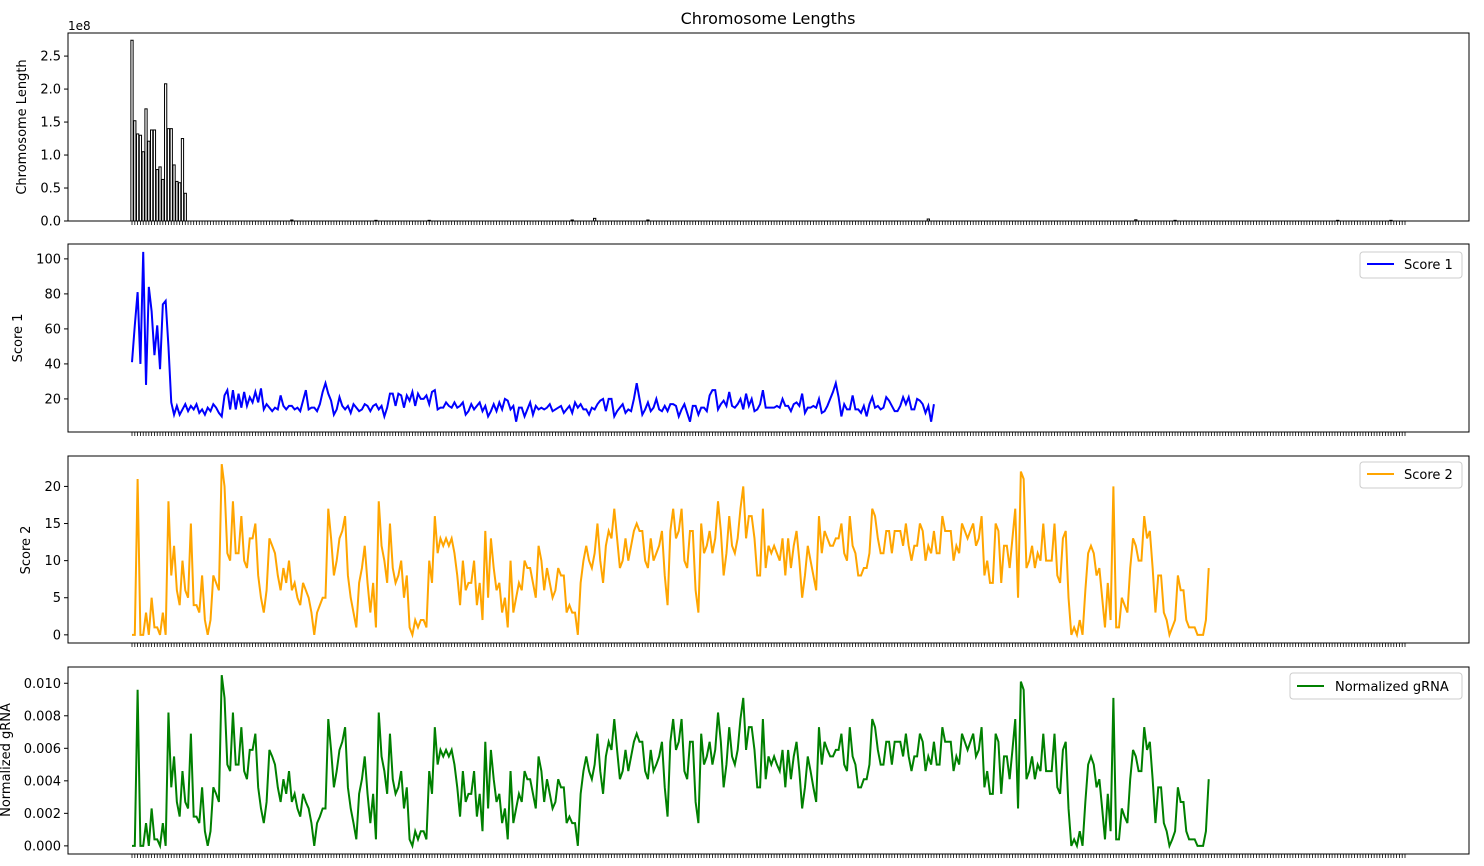 The image size is (1484, 866). What do you see at coordinates (42, 814) in the screenshot?
I see `y-tick-label: 0.002` at bounding box center [42, 814].